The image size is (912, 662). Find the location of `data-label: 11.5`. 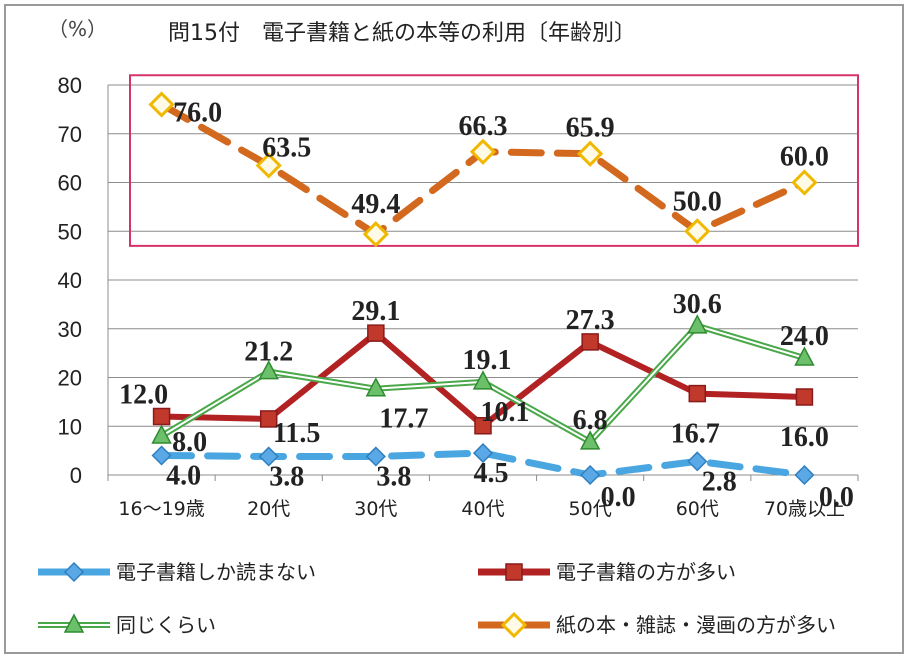

data-label: 11.5 is located at coordinates (296, 433).